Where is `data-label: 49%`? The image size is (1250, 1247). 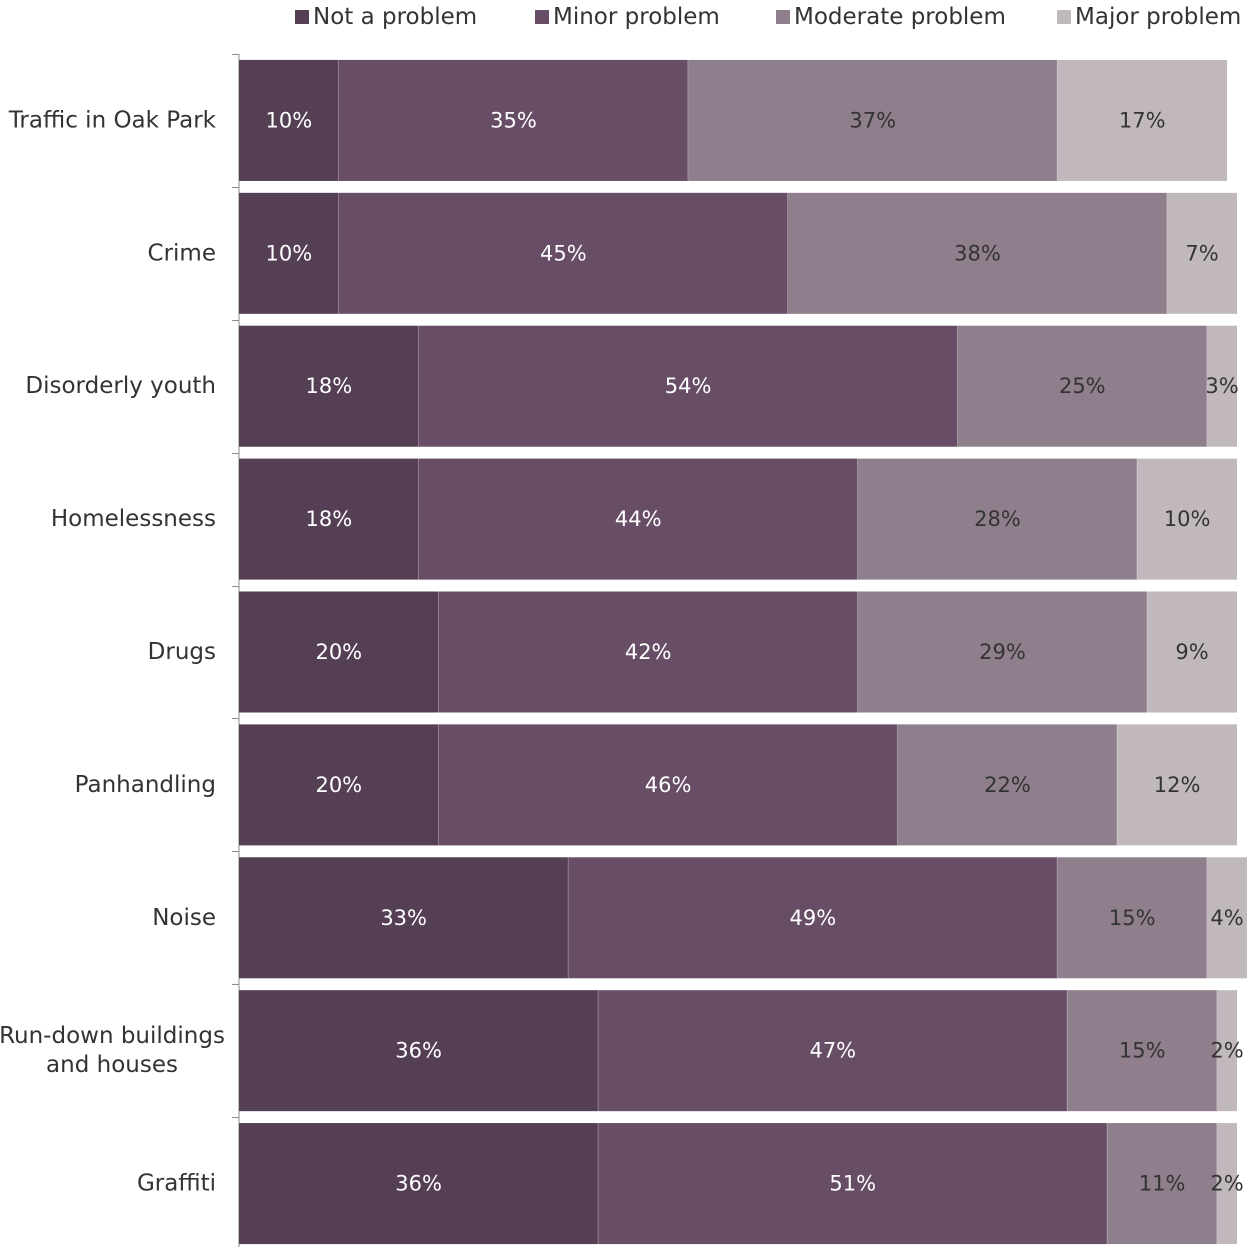
data-label: 49% is located at coordinates (813, 918).